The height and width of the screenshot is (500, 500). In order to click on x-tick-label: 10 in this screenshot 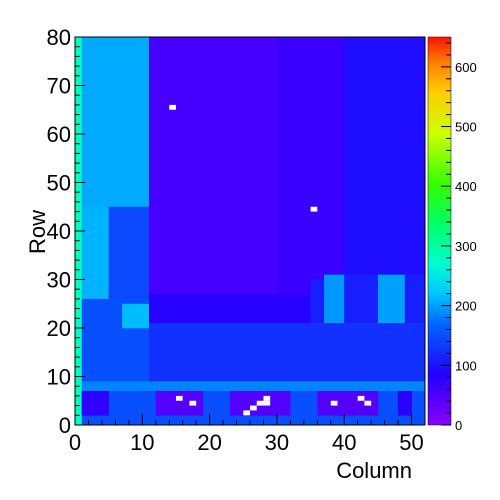, I will do `click(142, 442)`.